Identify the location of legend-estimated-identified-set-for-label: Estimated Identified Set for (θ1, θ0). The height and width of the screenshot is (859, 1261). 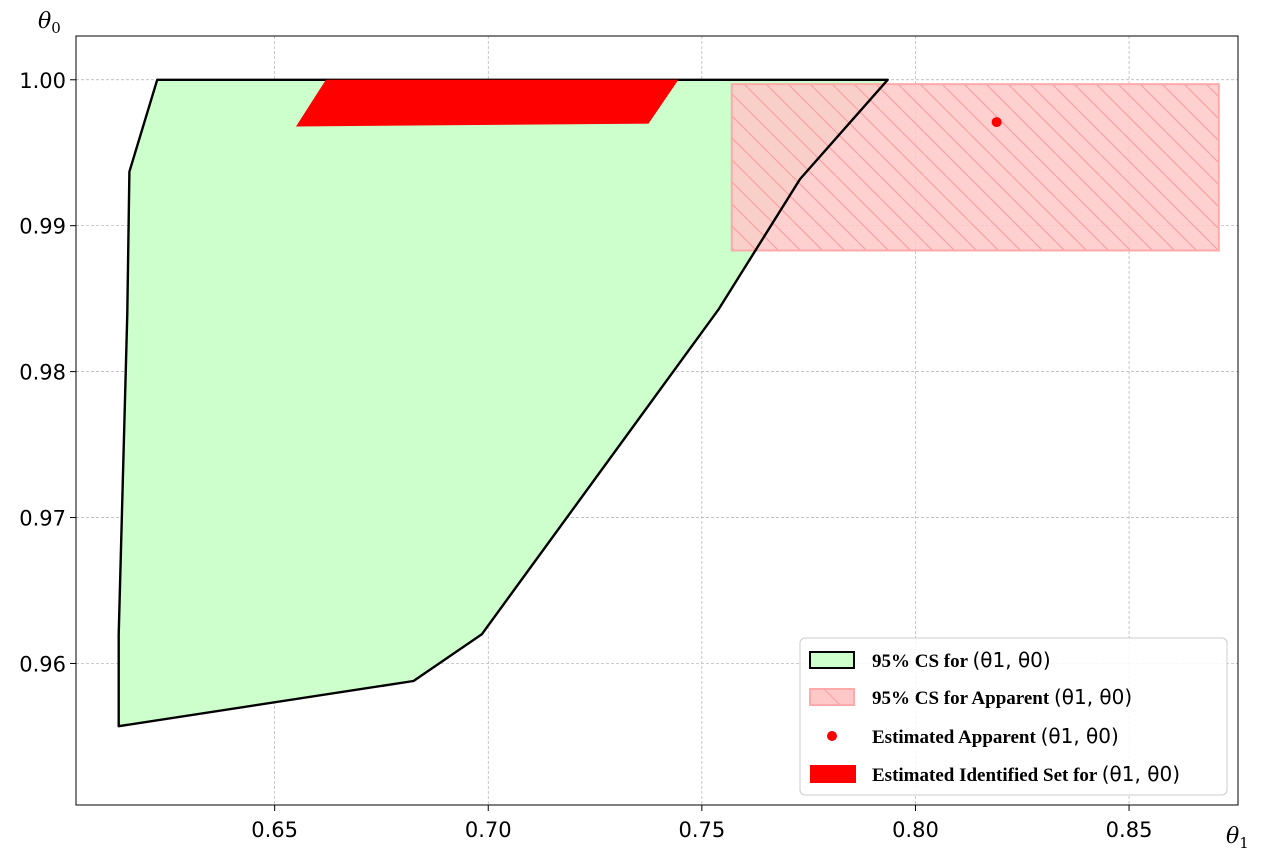
(1026, 774).